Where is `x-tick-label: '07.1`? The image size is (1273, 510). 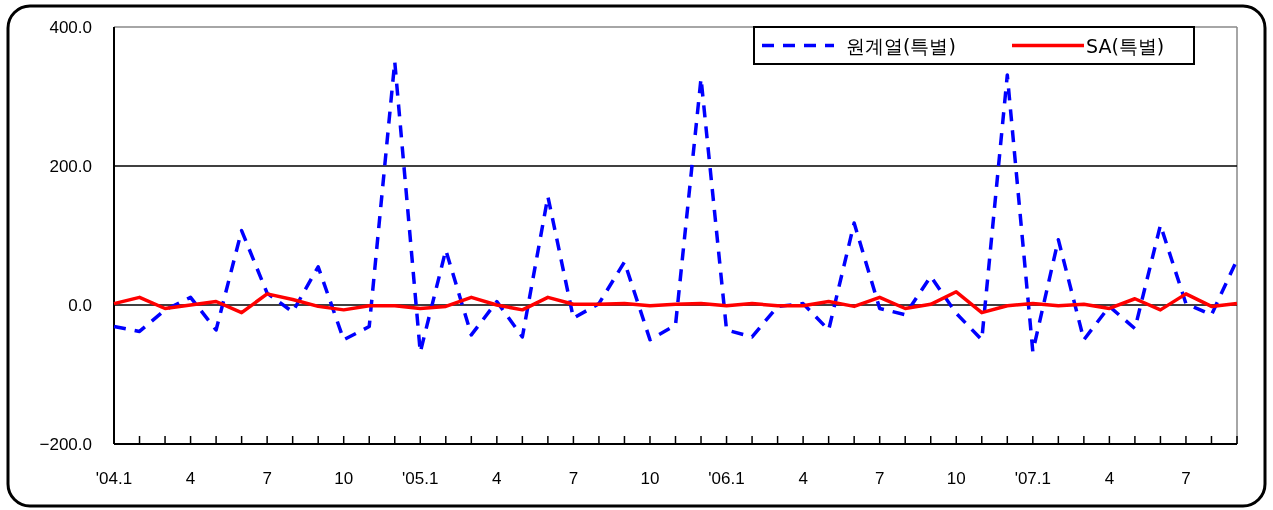
x-tick-label: '07.1 is located at coordinates (1032, 478).